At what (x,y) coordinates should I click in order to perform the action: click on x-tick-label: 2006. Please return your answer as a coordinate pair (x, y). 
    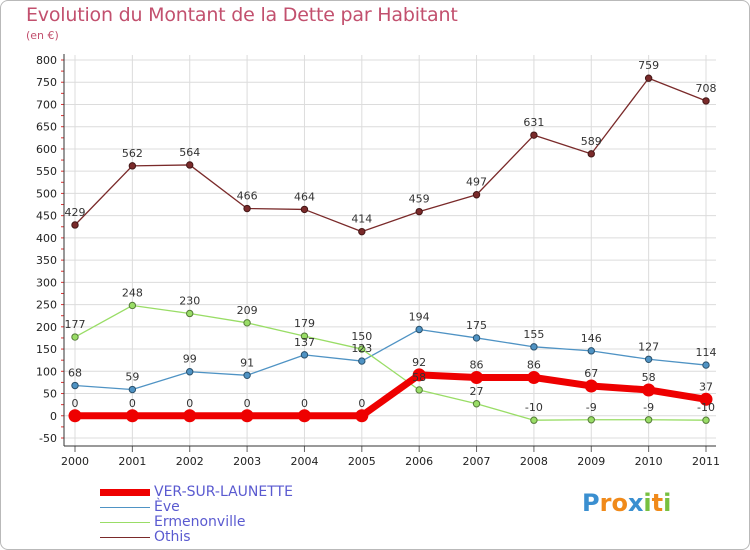
    Looking at the image, I should click on (419, 461).